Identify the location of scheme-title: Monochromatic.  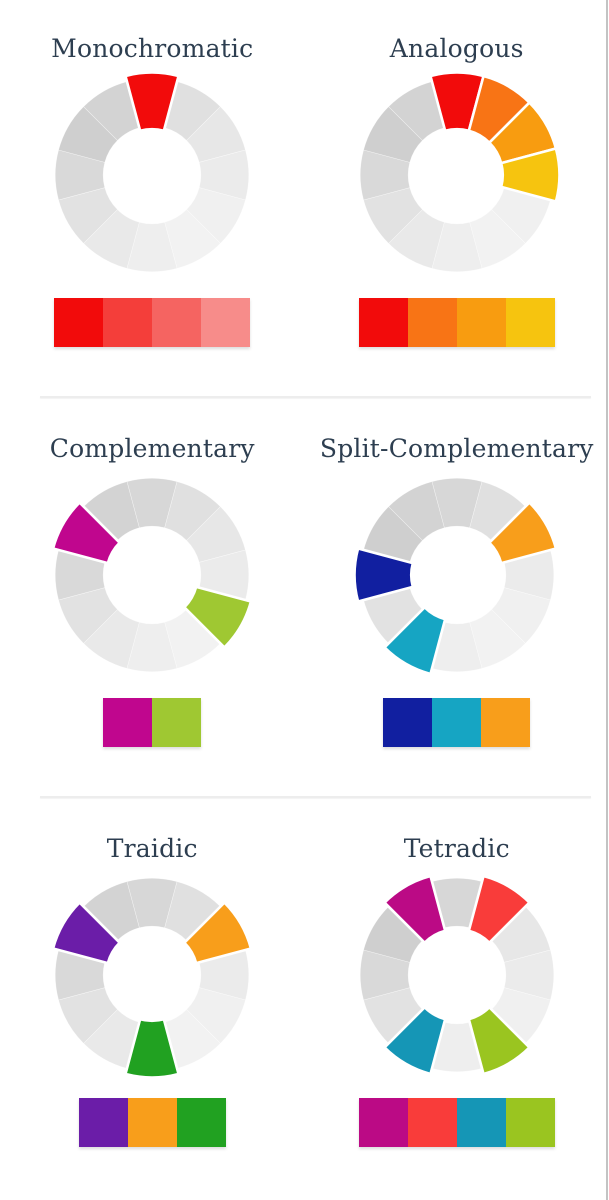
(152, 48).